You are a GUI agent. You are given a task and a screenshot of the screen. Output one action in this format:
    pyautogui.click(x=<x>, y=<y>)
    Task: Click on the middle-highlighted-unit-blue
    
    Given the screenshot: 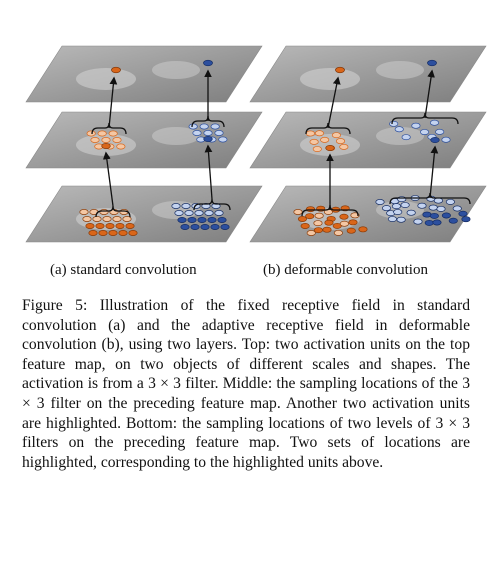 What is the action you would take?
    pyautogui.click(x=435, y=140)
    